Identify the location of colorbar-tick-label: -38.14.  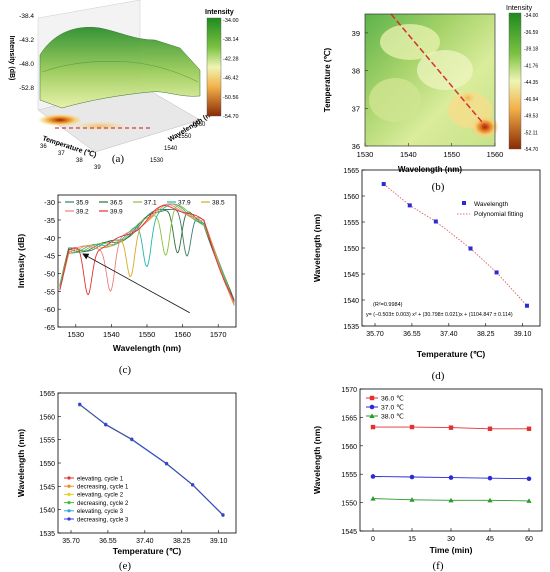
(231, 40).